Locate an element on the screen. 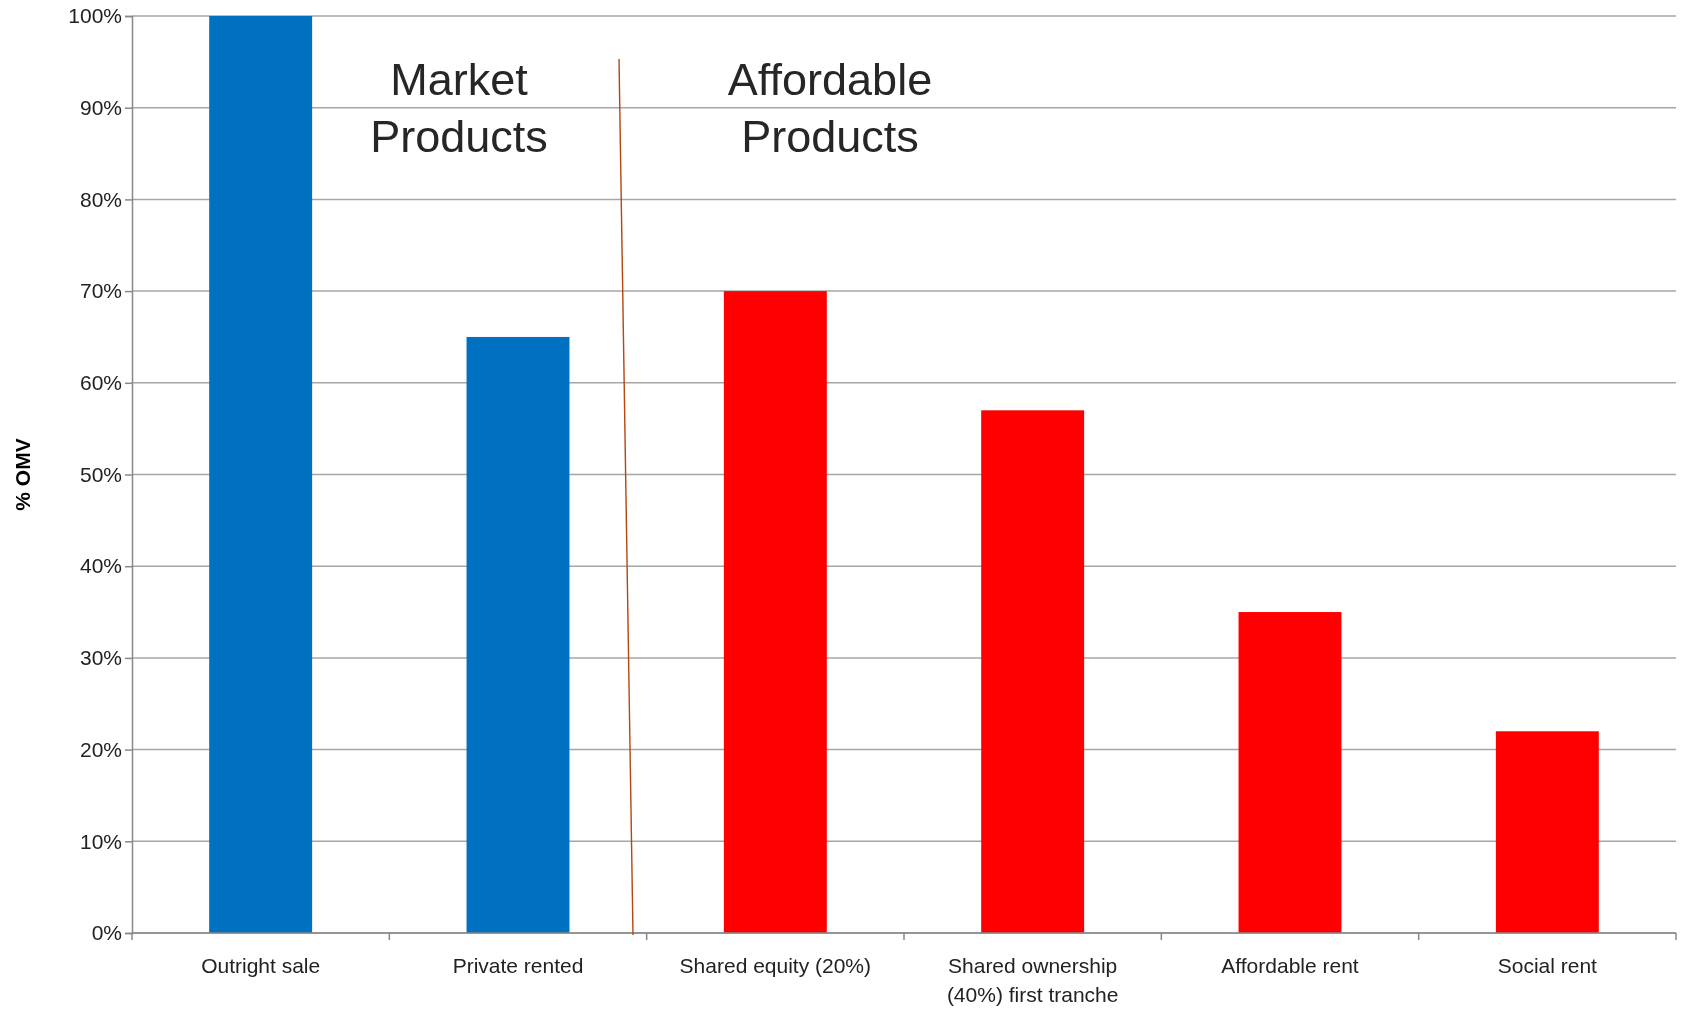 Image resolution: width=1683 pixels, height=1012 pixels. annotation: Affordable Products is located at coordinates (830, 108).